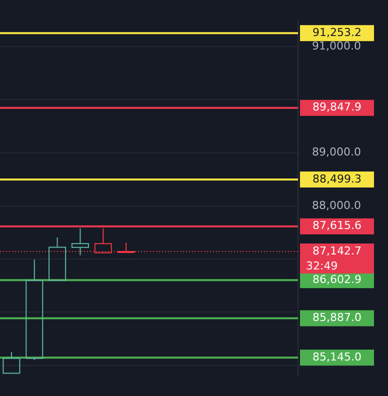  I want to click on ref-line-label: 87,615.6, so click(337, 225).